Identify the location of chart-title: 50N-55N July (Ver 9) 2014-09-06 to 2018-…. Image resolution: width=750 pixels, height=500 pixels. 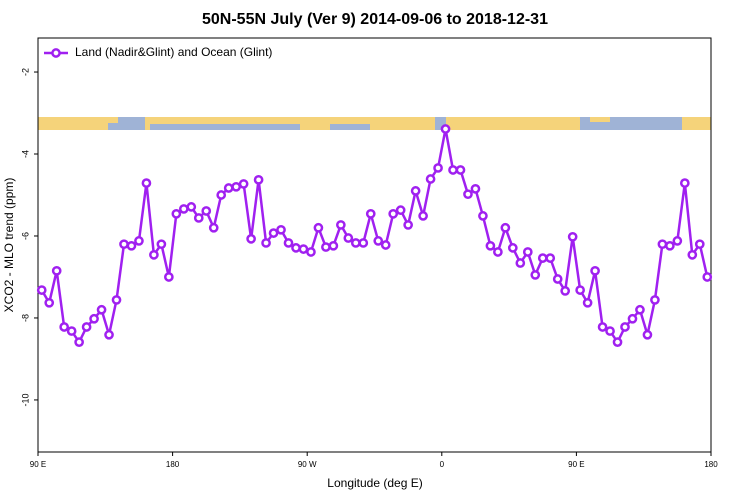
(375, 19).